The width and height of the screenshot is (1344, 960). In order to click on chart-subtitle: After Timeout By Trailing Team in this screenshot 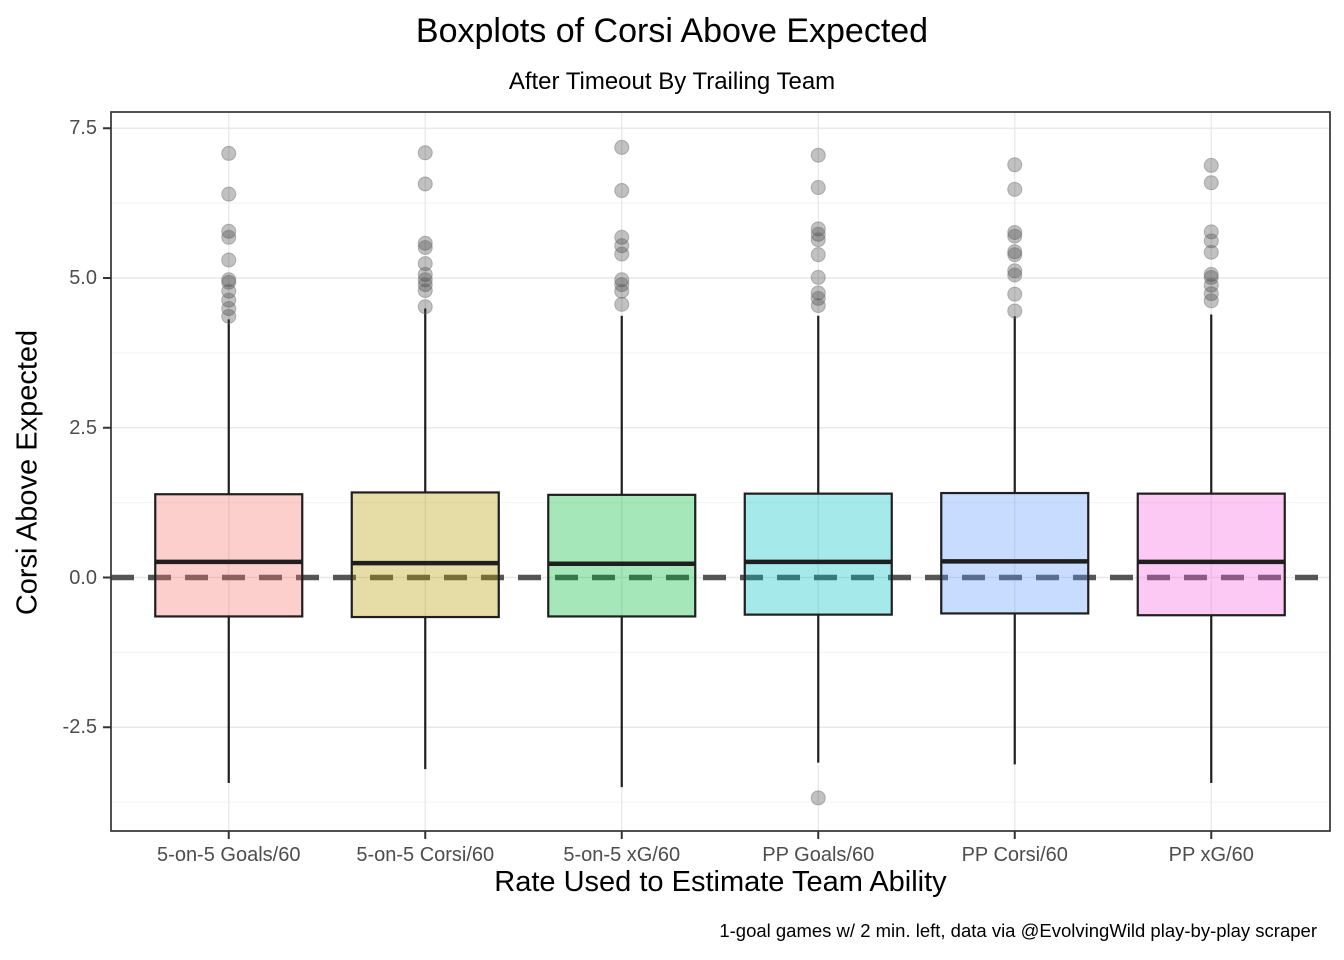, I will do `click(672, 81)`.